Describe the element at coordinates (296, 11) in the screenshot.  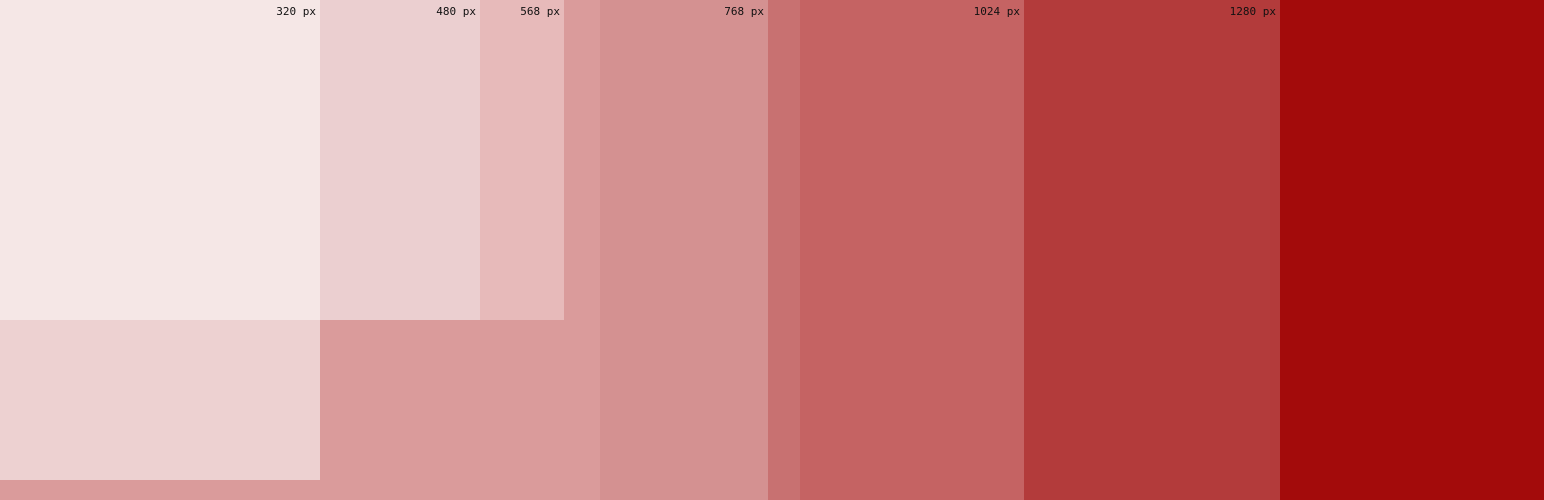
I see `breakpoint-label-320: 320 px` at that location.